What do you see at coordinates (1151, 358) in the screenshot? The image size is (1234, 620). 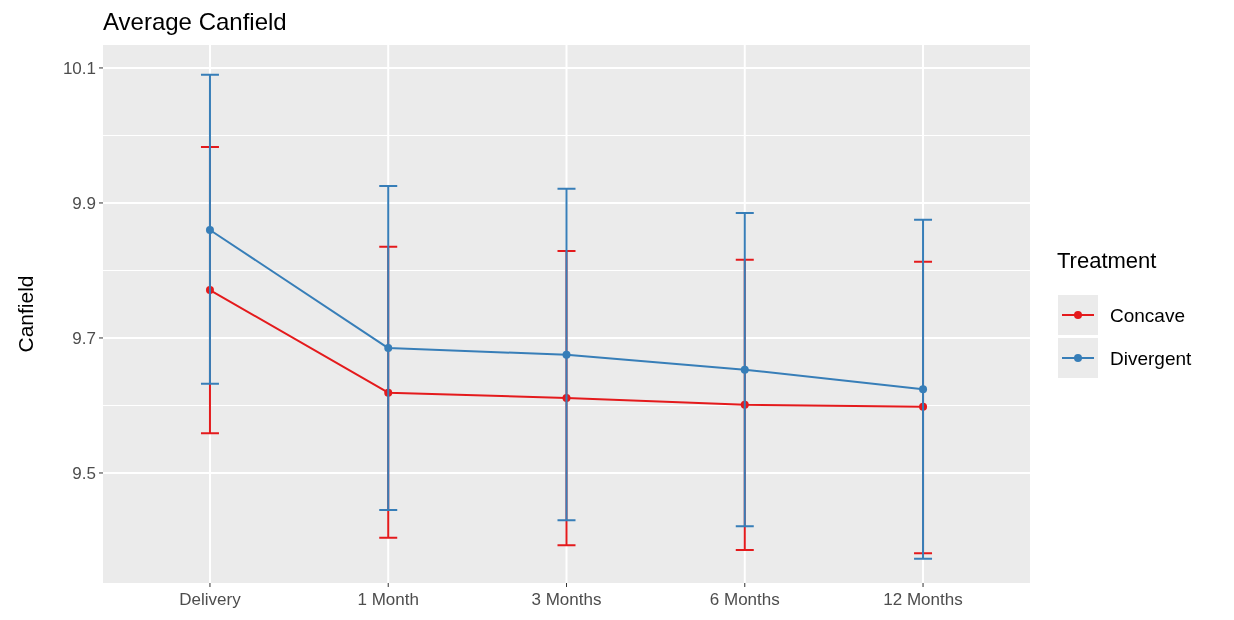 I see `legend-label: Divergent` at bounding box center [1151, 358].